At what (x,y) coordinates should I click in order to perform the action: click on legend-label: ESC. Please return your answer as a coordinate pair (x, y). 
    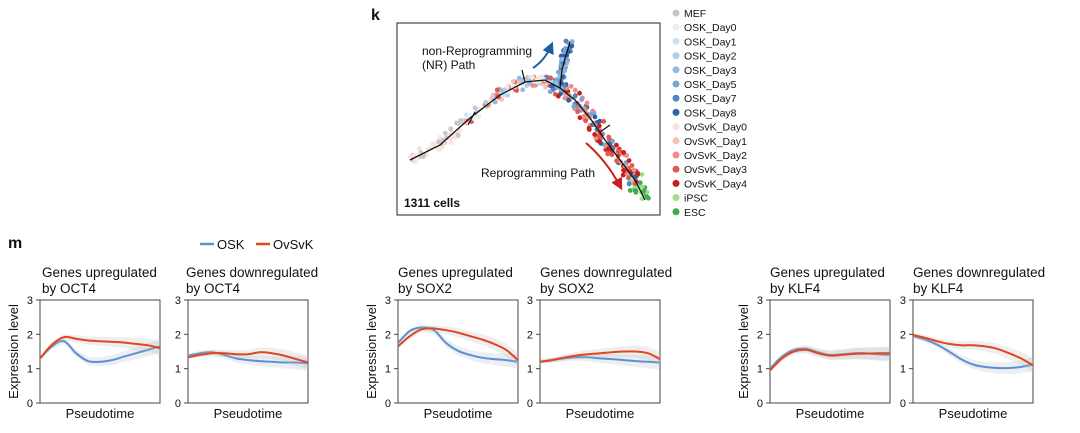
    Looking at the image, I should click on (695, 213).